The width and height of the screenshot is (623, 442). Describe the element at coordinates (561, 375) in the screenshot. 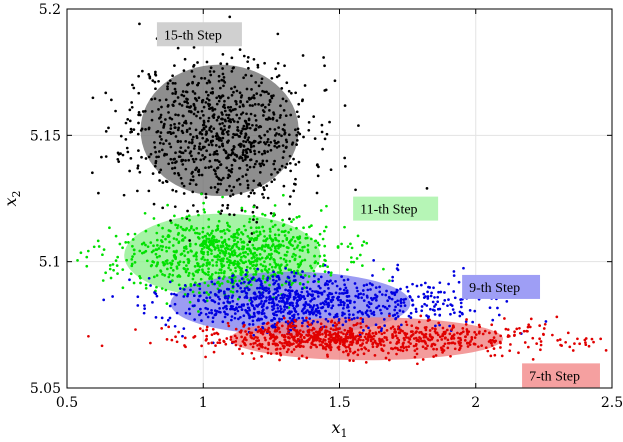

I see `label-box-7-th-step` at that location.